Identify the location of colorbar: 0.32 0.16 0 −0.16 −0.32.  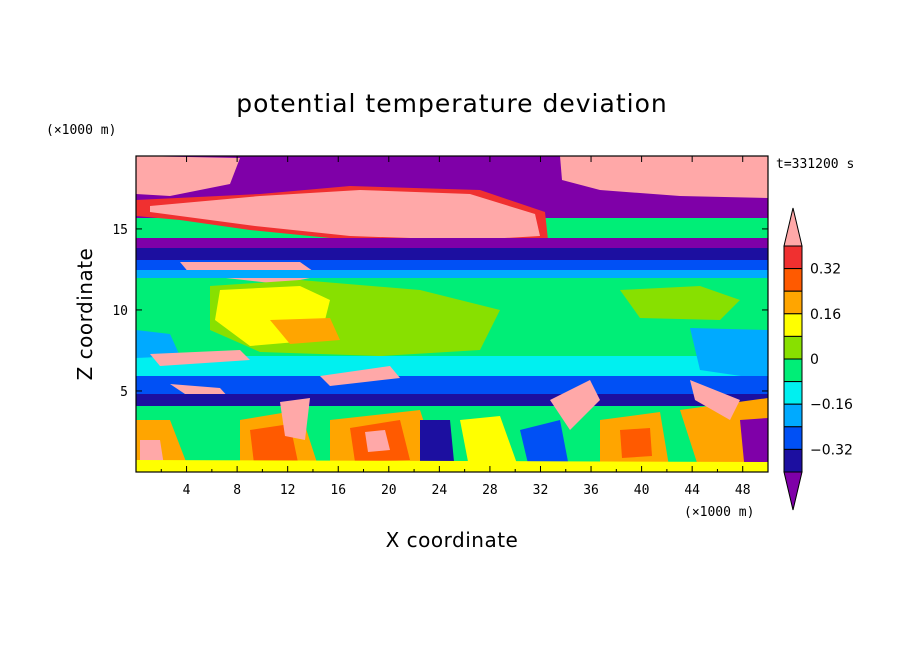
(818, 359).